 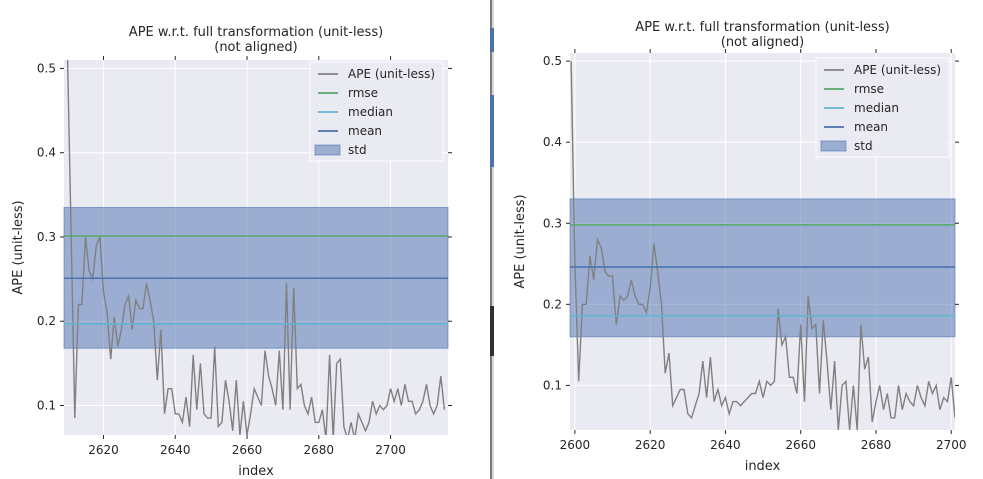 I want to click on window-divider, so click(x=492, y=239).